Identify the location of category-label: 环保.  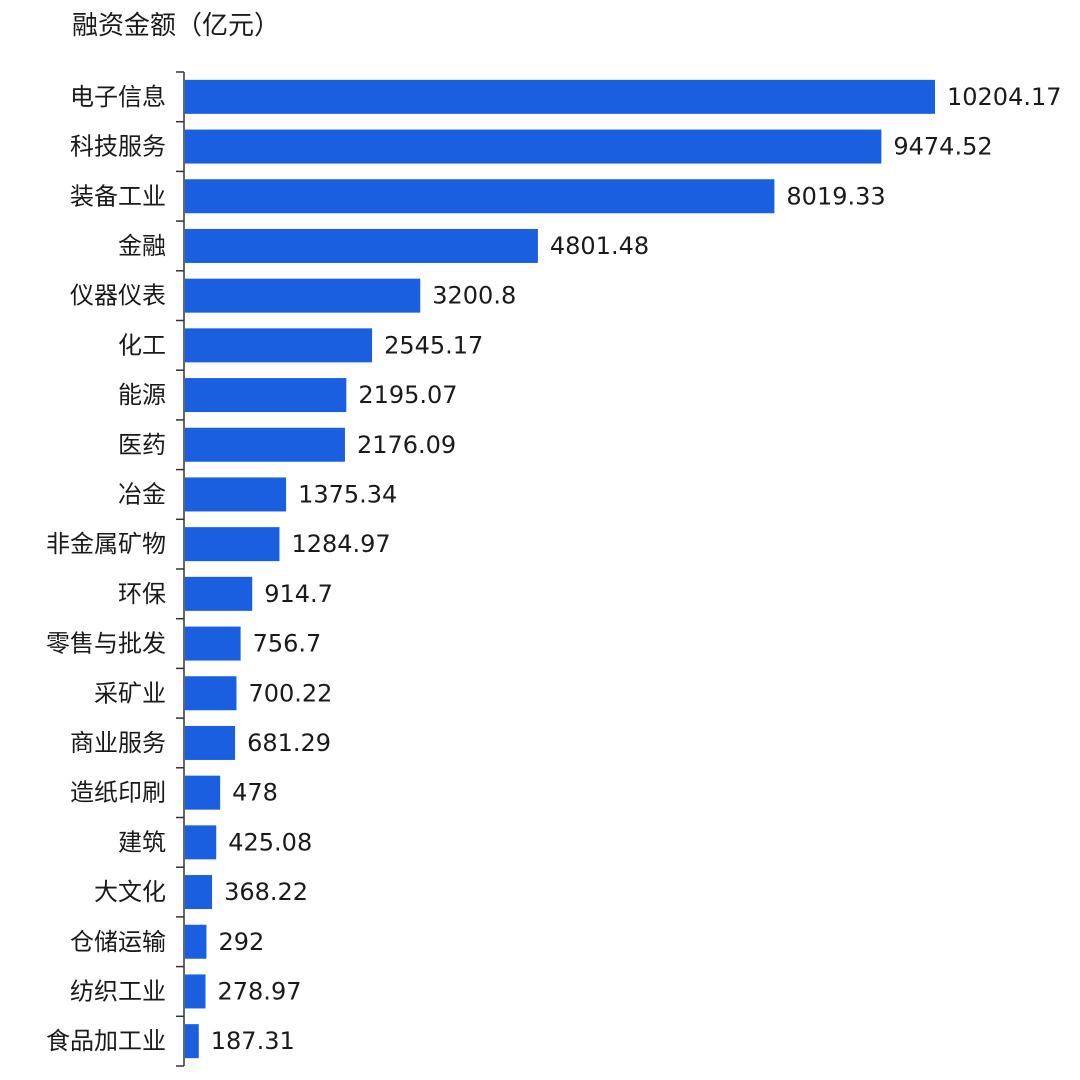
(142, 594).